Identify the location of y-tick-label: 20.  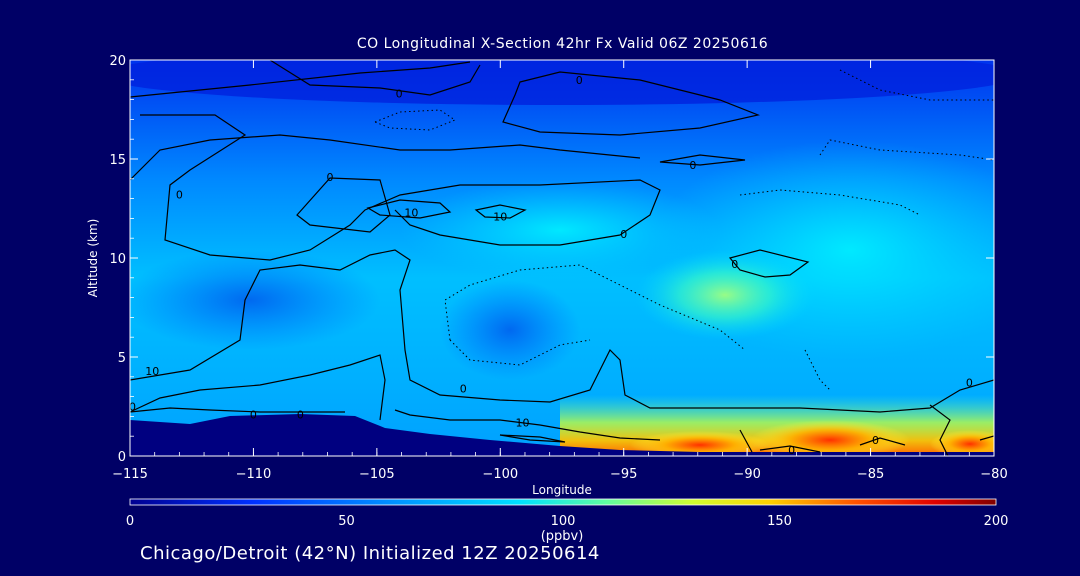
(117, 61).